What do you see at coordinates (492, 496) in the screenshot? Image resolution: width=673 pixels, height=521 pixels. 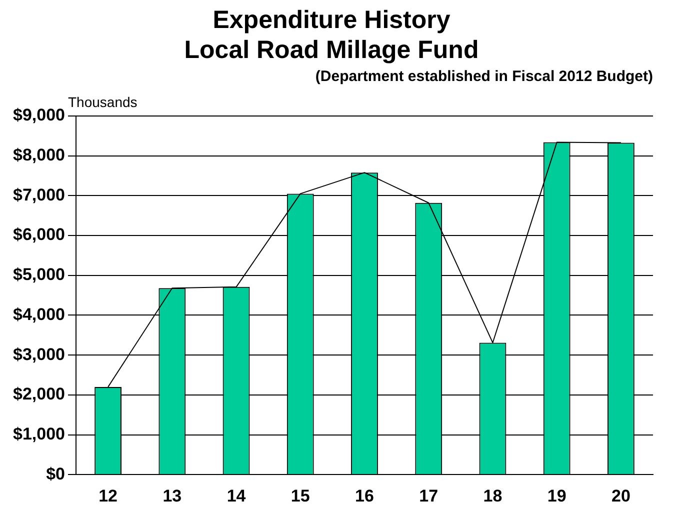 I see `x-tick-label: 18` at bounding box center [492, 496].